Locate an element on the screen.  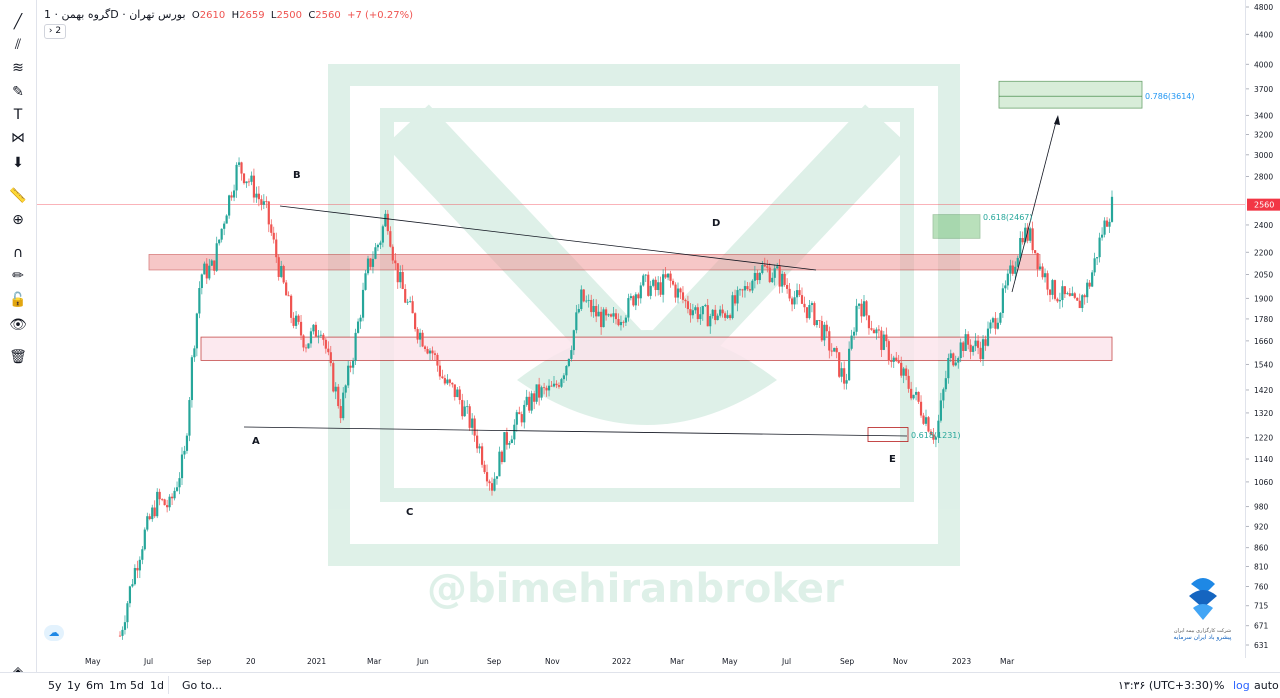
text-icon: T is located at coordinates (18, 115).